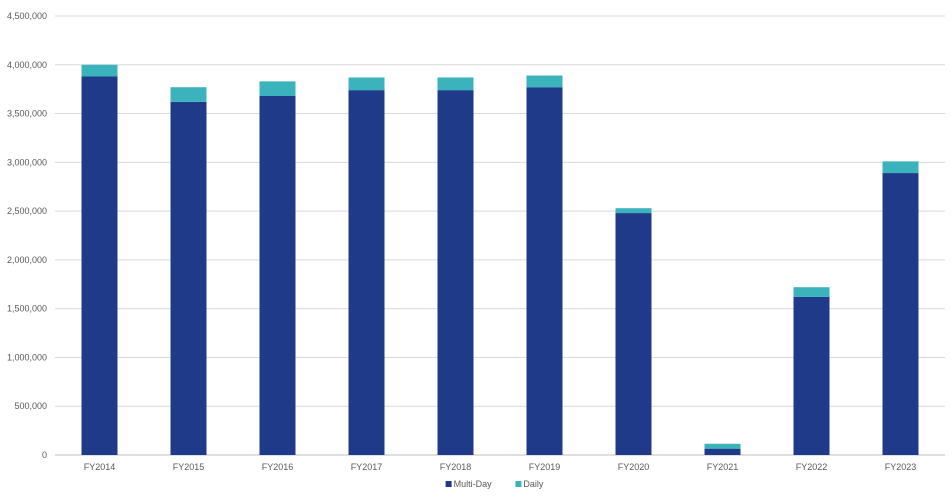 The image size is (952, 504). I want to click on x-tick-label: FY2018, so click(456, 467).